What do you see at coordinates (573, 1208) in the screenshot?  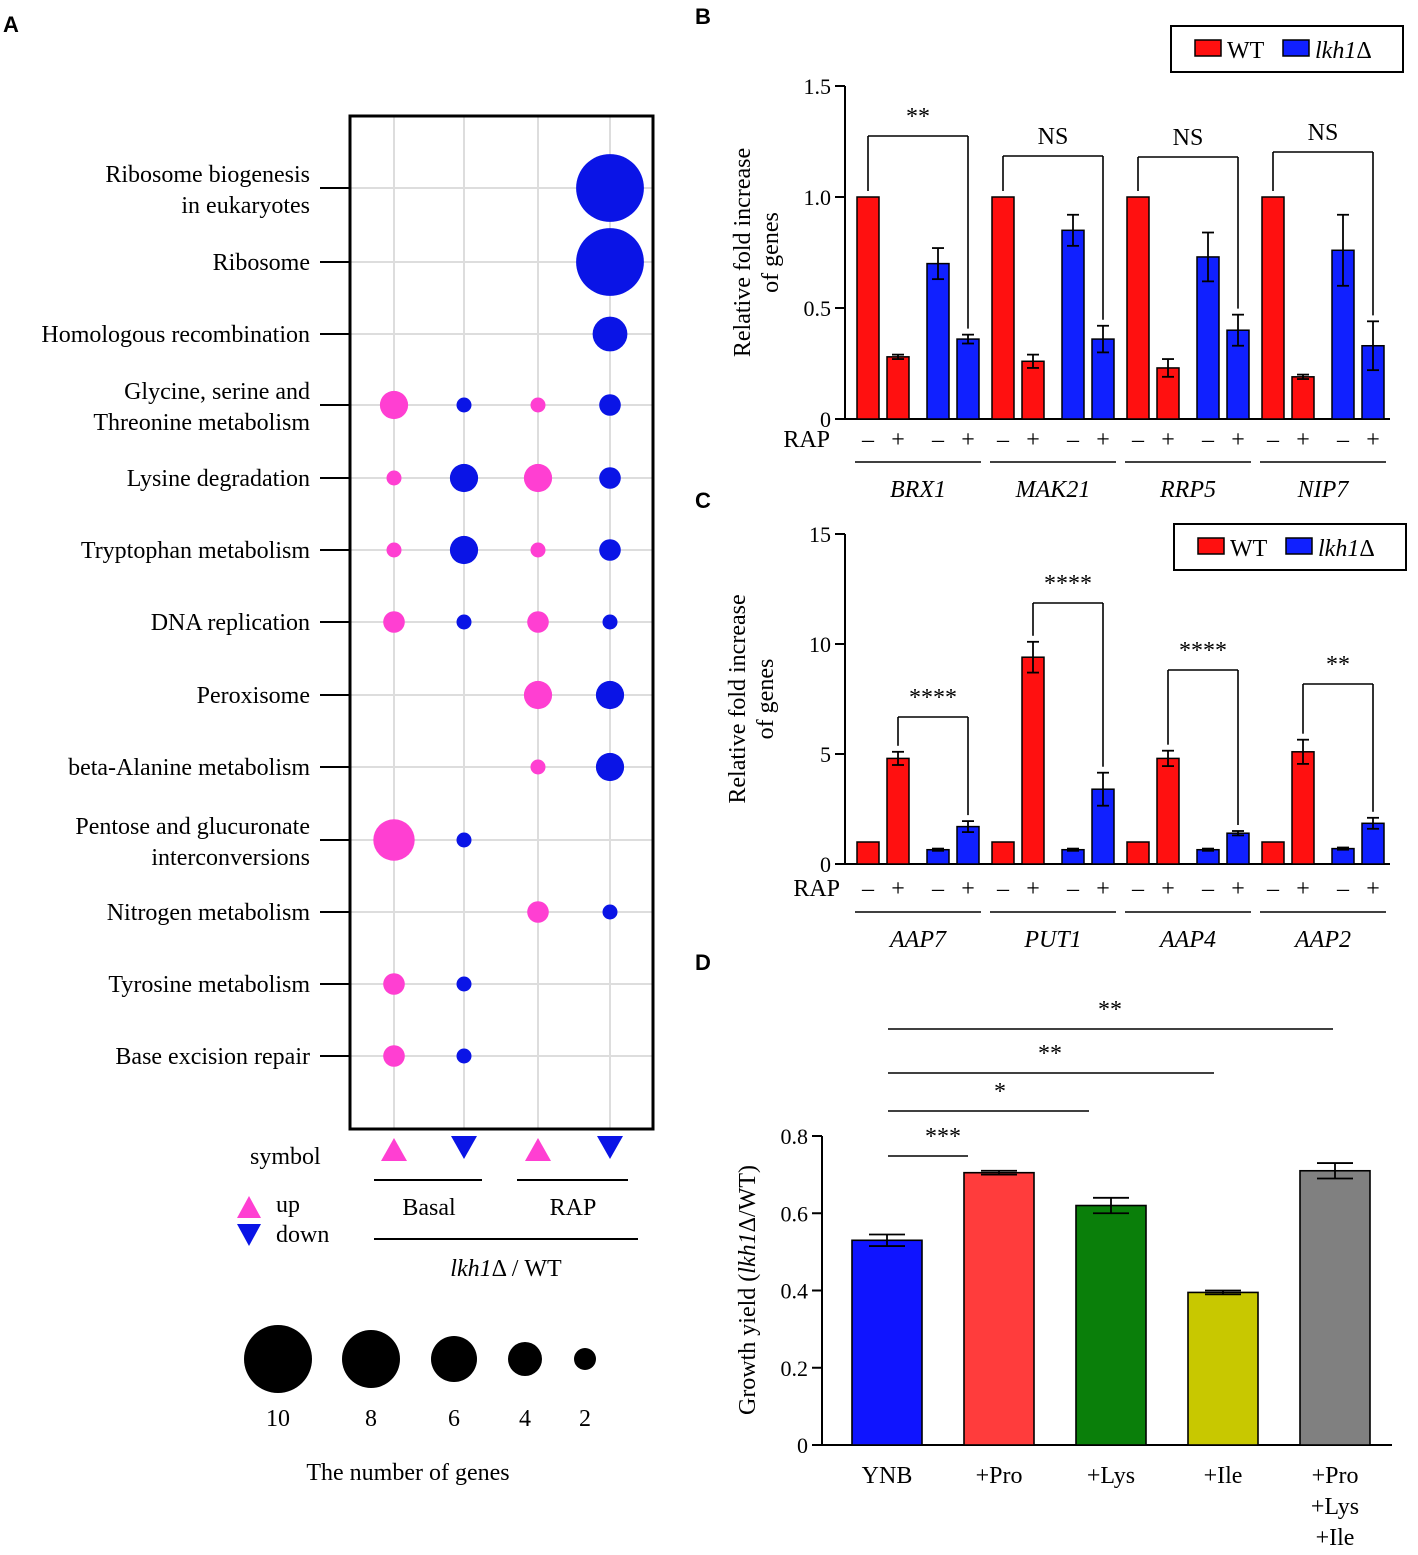 I see `rap-group-label: RAP` at bounding box center [573, 1208].